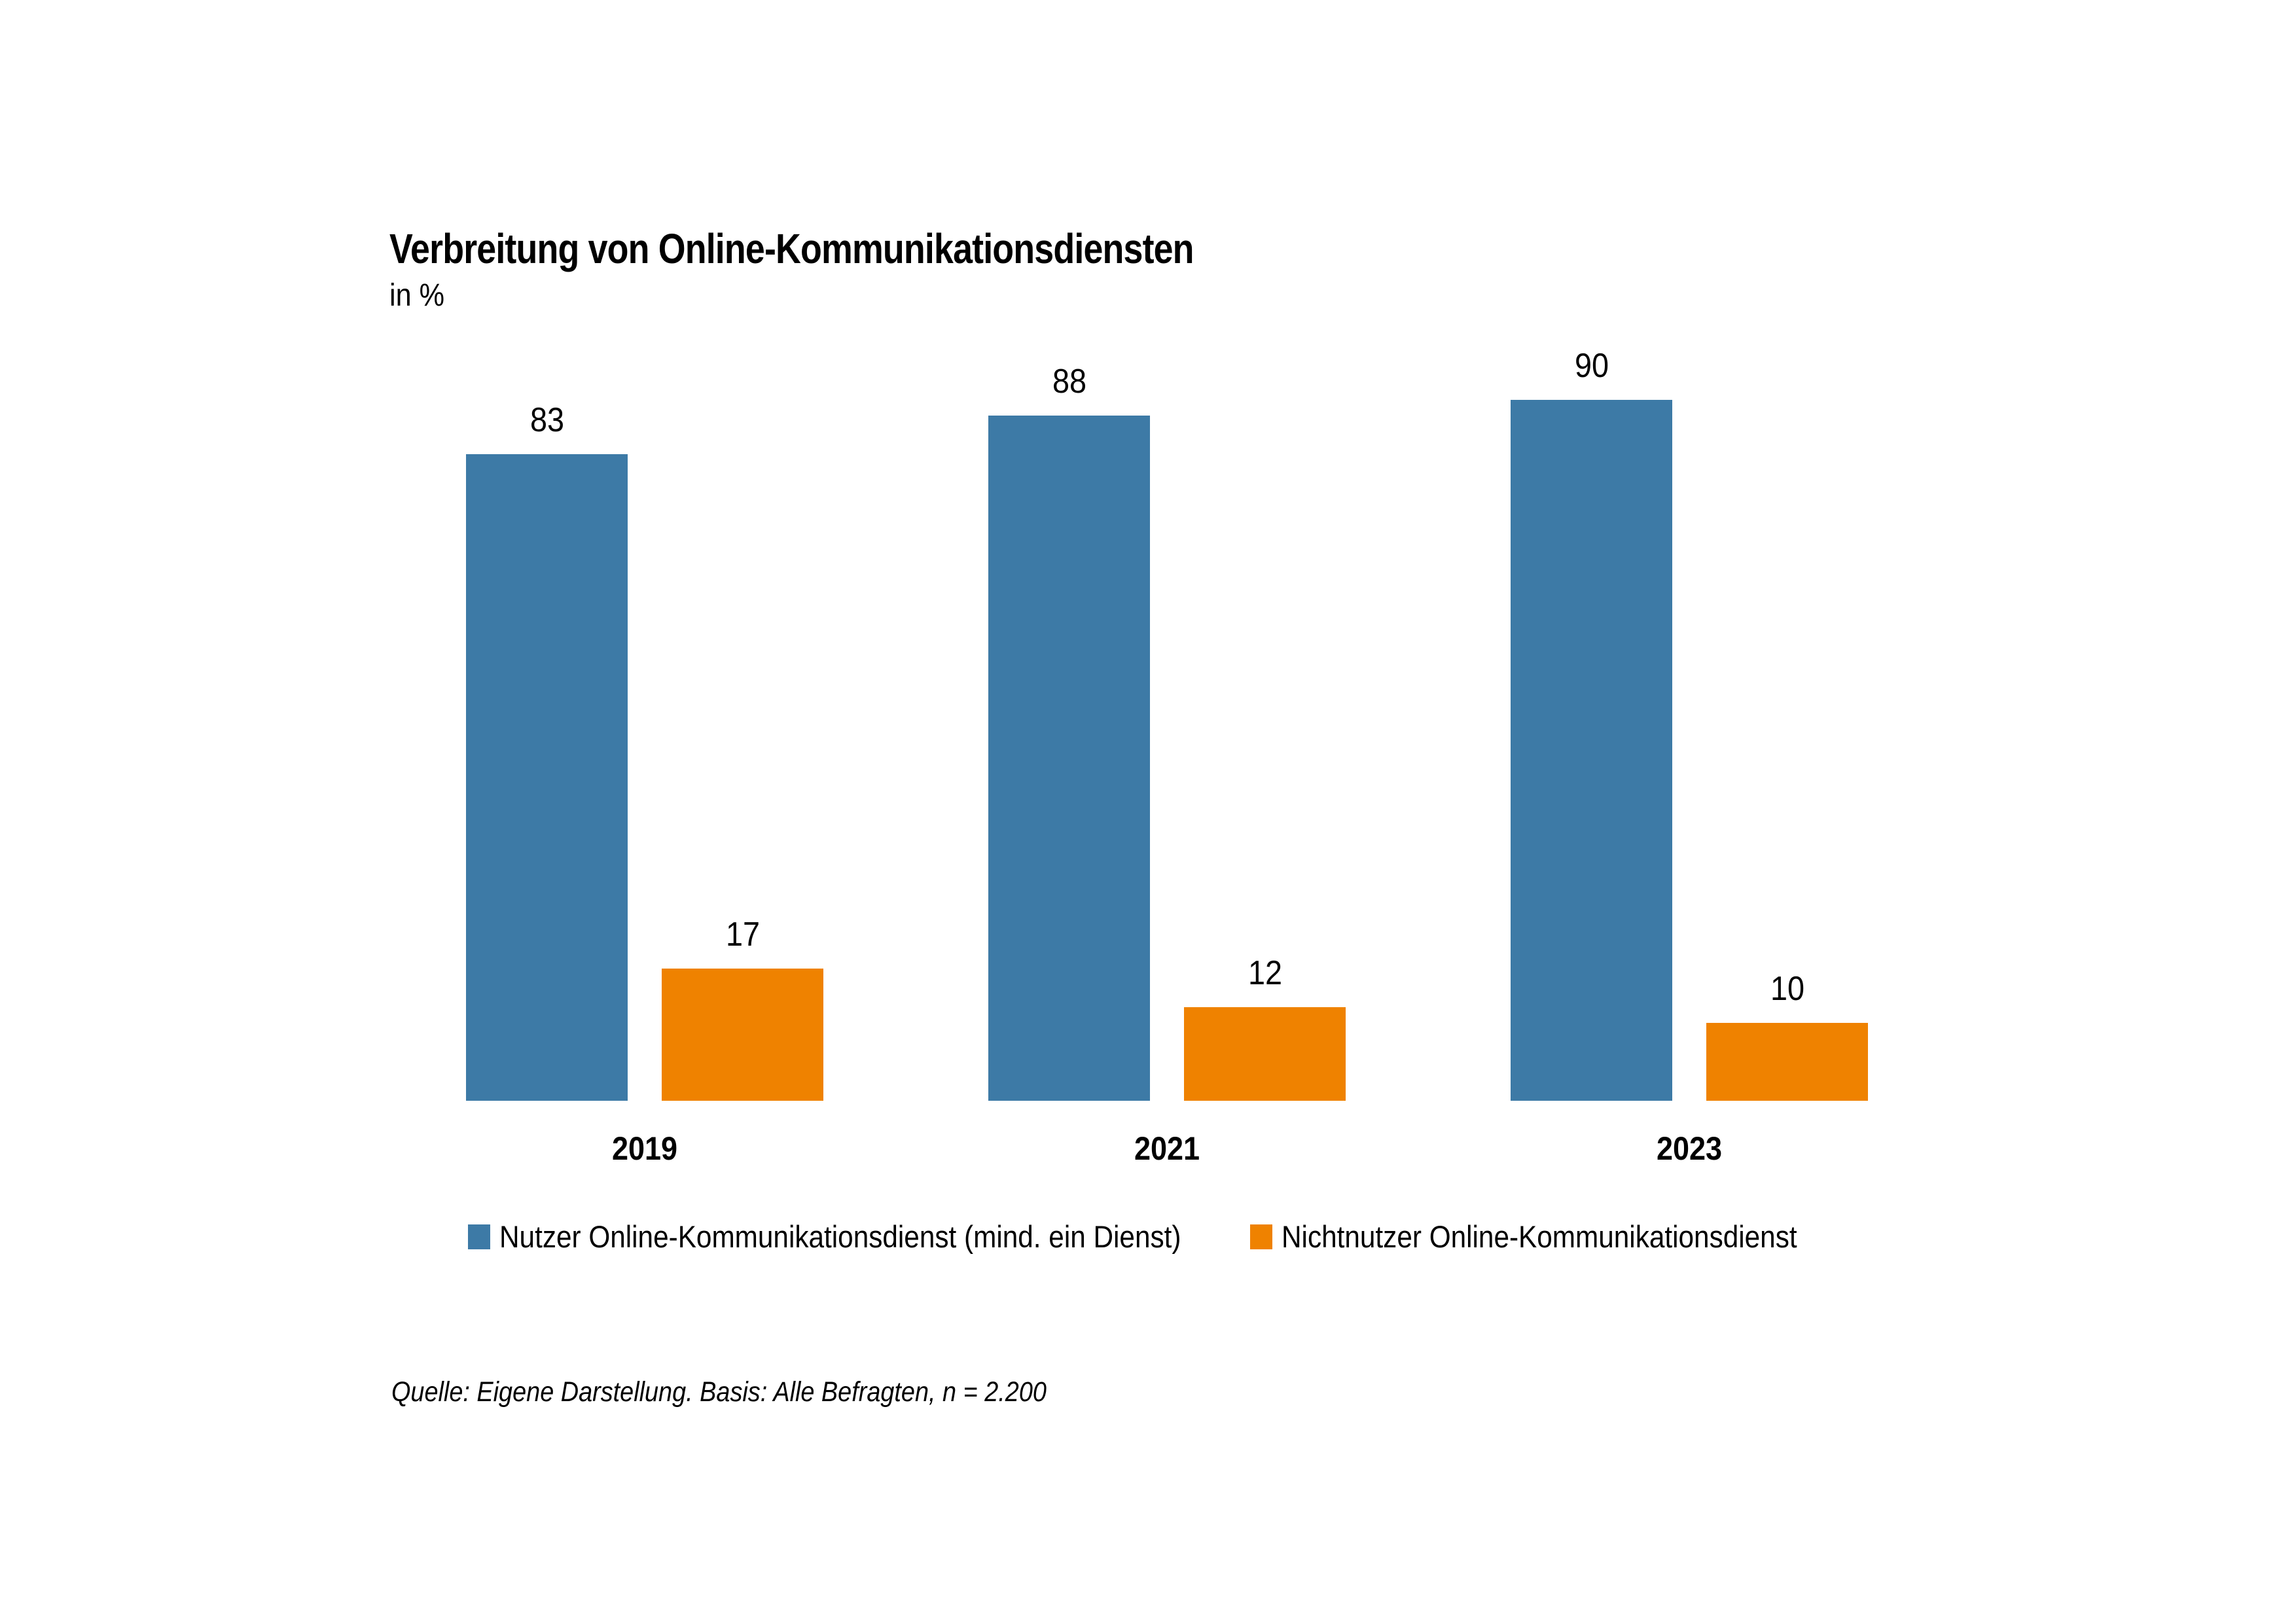 This screenshot has height=1623, width=2296. I want to click on legend-item-series-2: Nichtnutzer Online-Kommunikationsdienst, so click(1539, 1236).